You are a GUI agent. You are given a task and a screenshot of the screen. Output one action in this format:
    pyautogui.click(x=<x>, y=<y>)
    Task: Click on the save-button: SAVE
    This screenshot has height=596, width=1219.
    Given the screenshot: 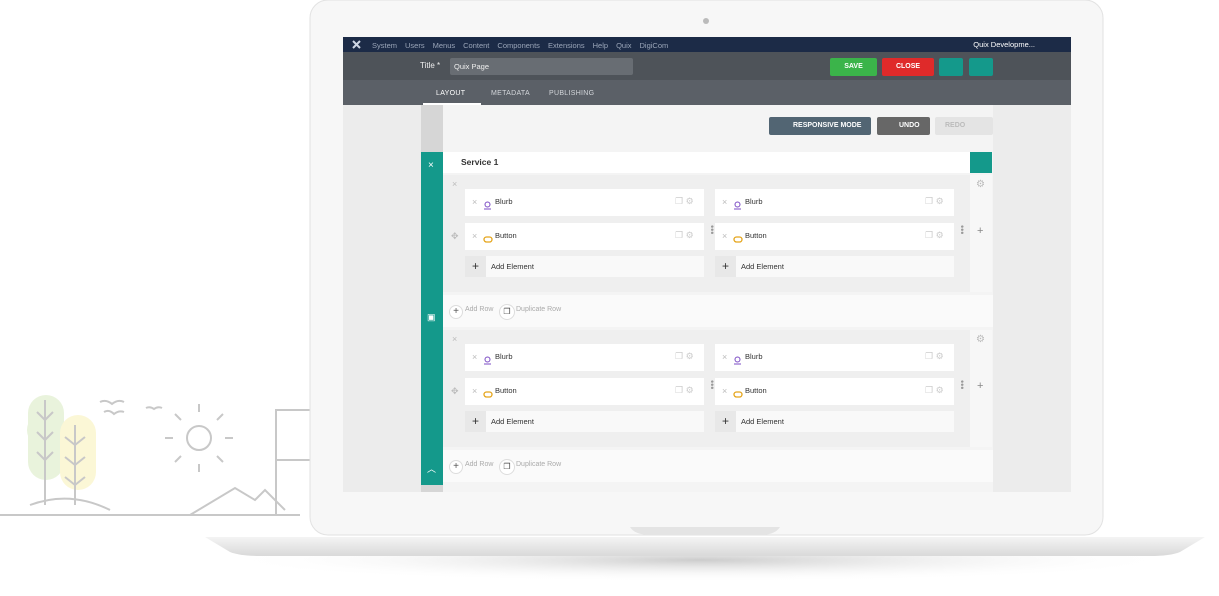 What is the action you would take?
    pyautogui.click(x=853, y=67)
    